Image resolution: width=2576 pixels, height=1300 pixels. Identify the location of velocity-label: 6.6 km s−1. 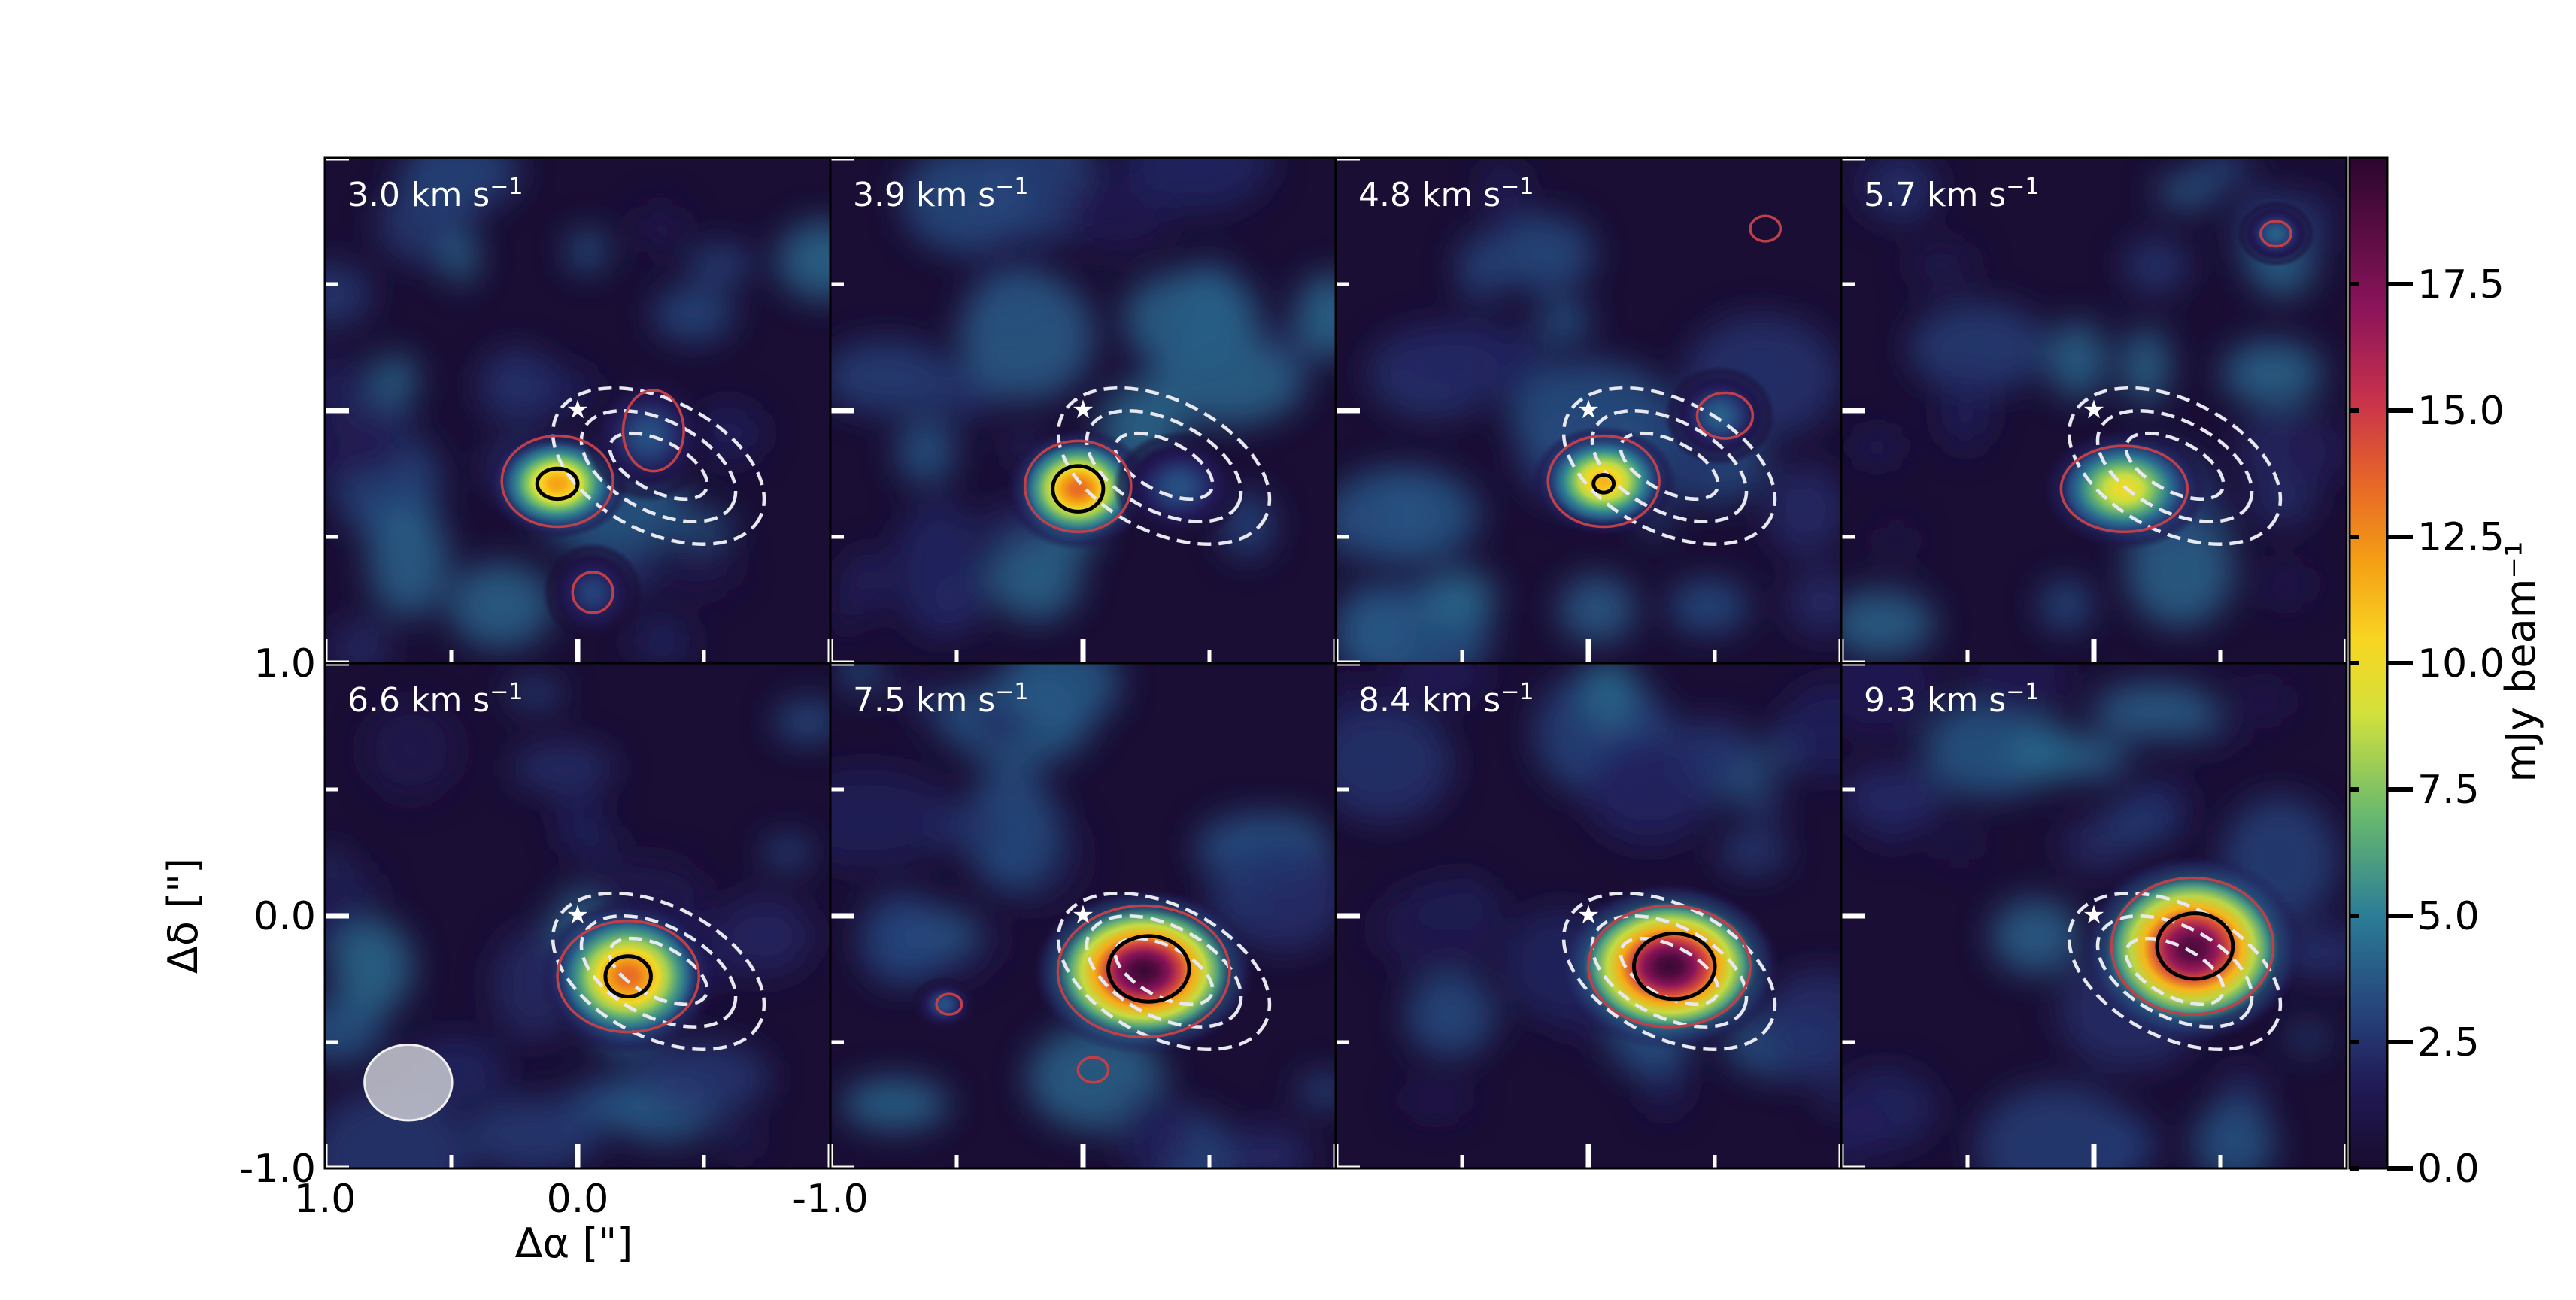
(435, 699).